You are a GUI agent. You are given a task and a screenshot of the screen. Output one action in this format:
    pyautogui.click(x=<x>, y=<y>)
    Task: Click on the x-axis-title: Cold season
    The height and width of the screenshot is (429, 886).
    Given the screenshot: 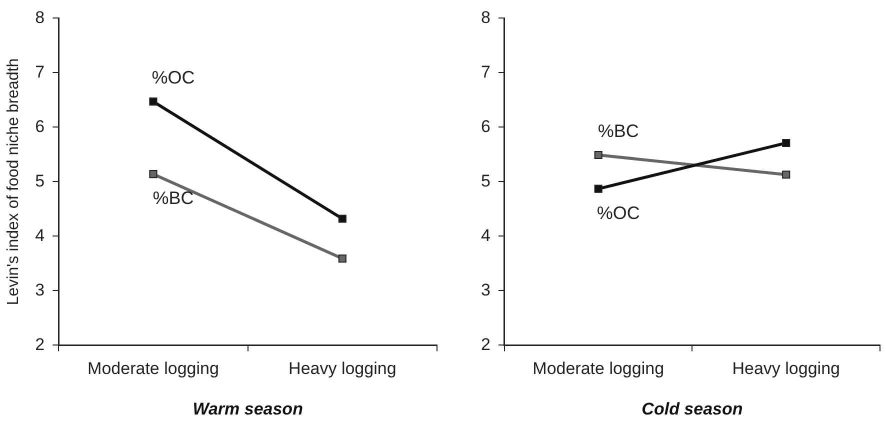 What is the action you would take?
    pyautogui.click(x=692, y=408)
    